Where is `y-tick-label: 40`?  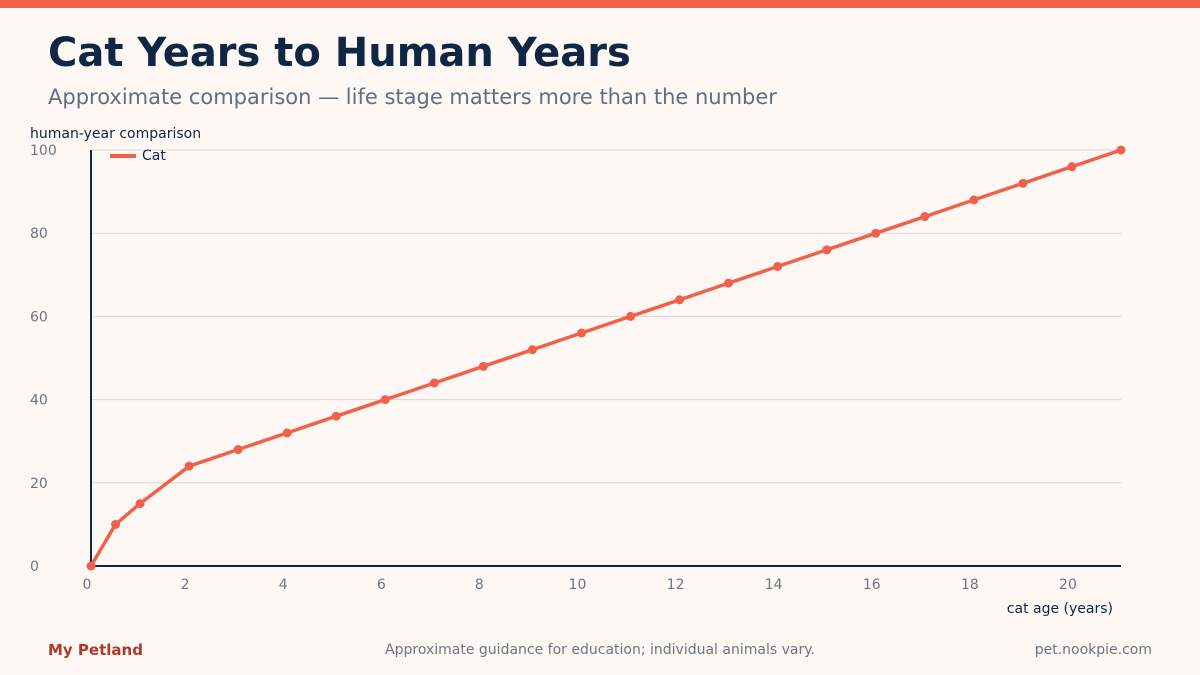 y-tick-label: 40 is located at coordinates (39, 401).